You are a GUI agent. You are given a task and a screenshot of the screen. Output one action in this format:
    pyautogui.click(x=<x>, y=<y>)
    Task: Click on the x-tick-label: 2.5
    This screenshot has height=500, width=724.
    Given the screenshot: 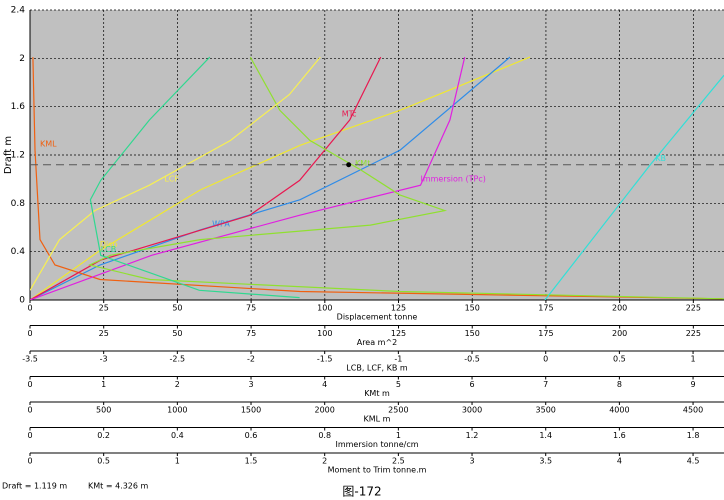 What is the action you would take?
    pyautogui.click(x=398, y=461)
    